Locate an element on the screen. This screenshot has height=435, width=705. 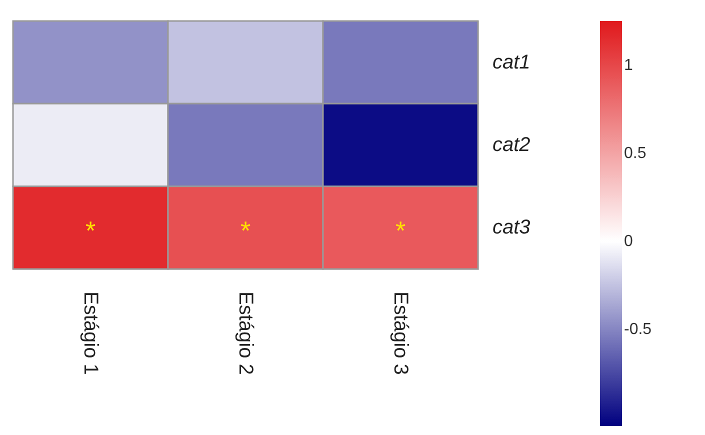
y-tick-label: cat2 is located at coordinates (511, 145).